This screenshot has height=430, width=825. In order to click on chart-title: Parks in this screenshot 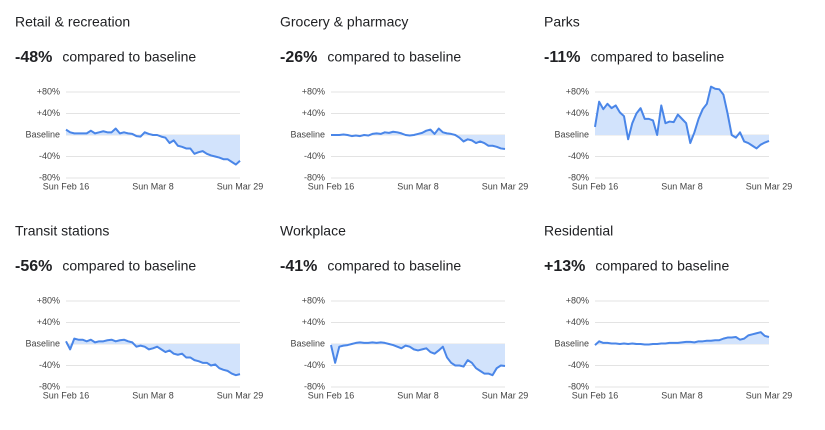, I will do `click(562, 22)`.